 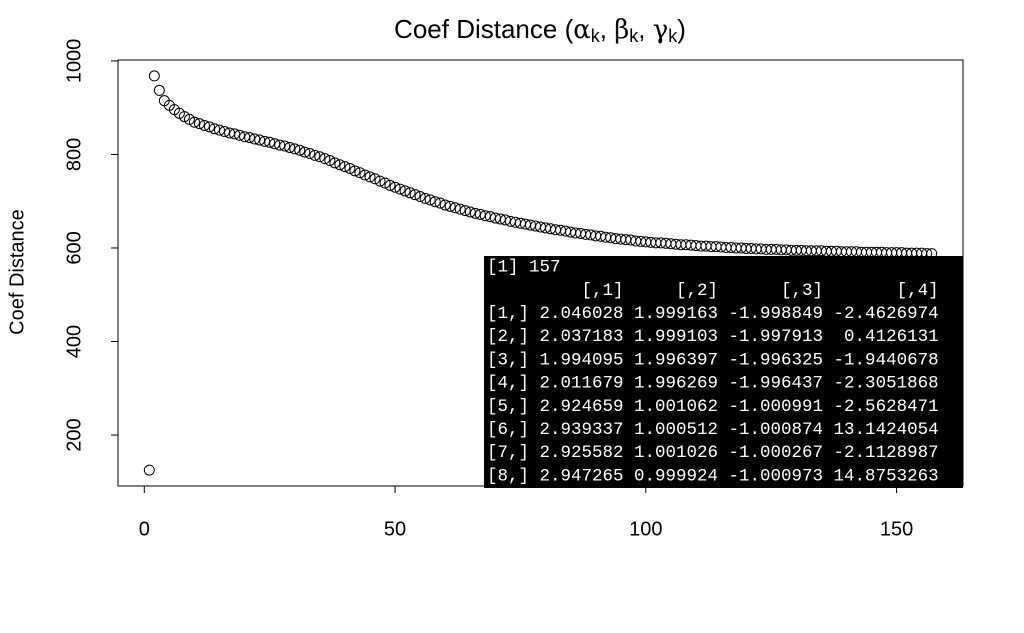 I want to click on y-axis-label: Coef Distance, so click(x=17, y=272).